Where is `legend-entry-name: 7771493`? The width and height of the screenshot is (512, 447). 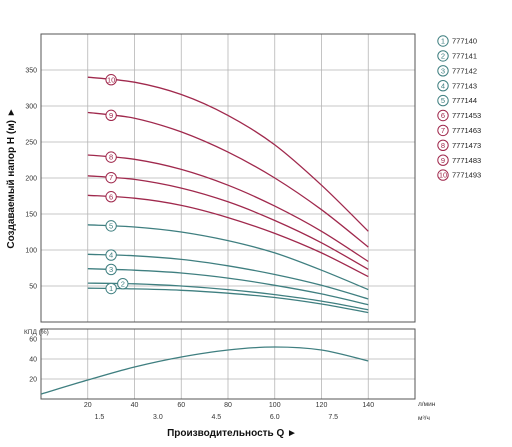 legend-entry-name: 7771493 is located at coordinates (466, 175).